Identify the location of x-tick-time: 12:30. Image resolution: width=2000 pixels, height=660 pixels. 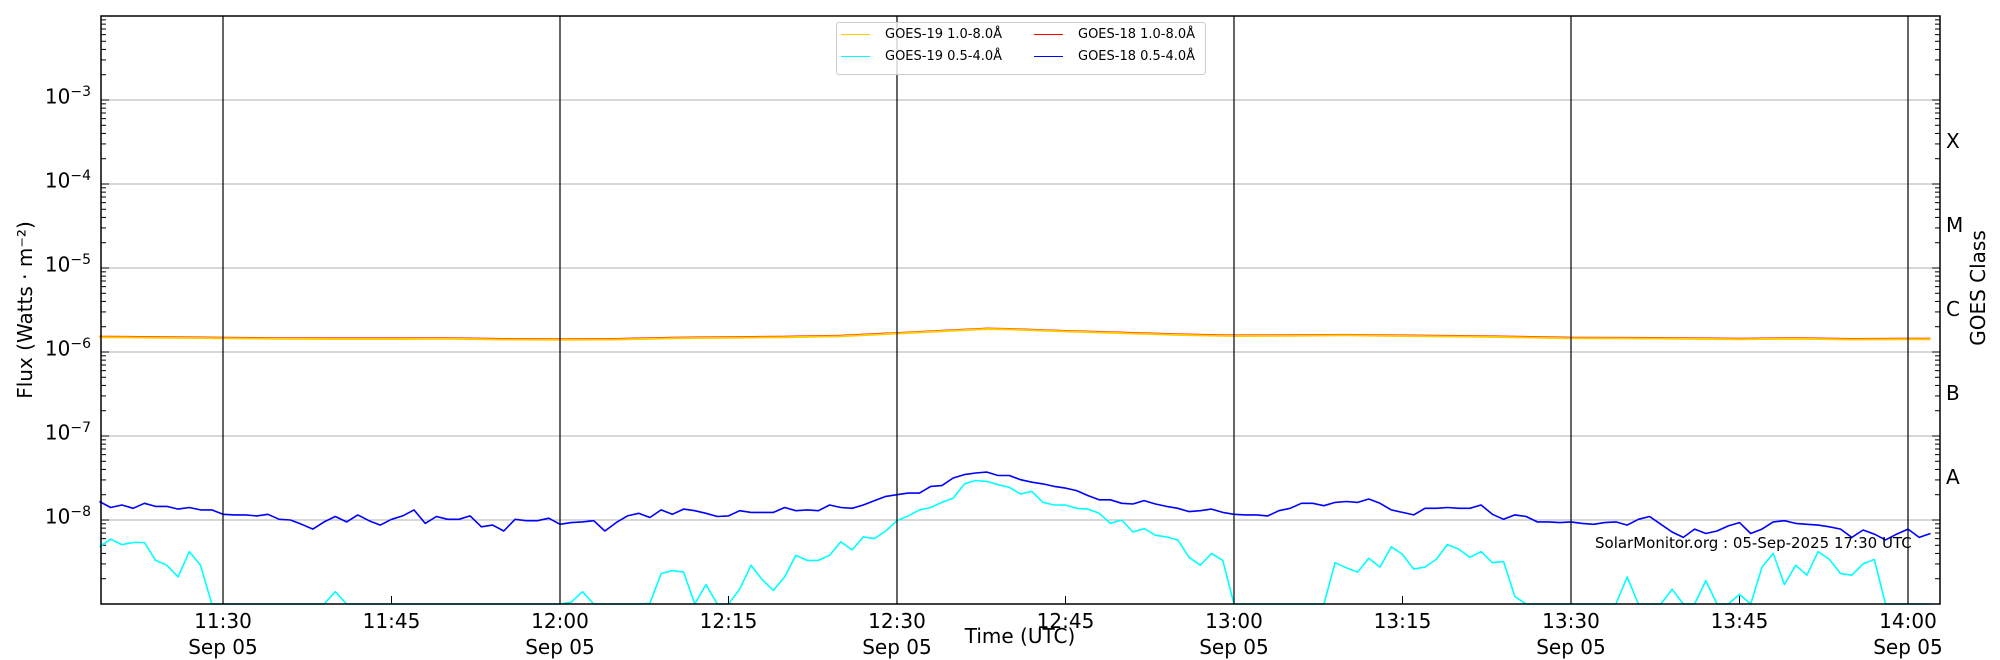
(897, 621).